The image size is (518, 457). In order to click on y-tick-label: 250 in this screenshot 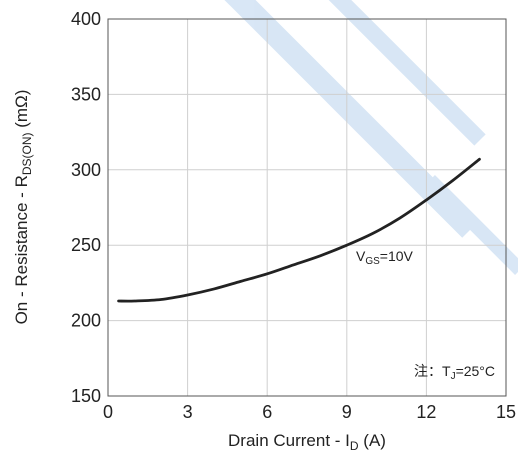, I will do `click(86, 245)`.